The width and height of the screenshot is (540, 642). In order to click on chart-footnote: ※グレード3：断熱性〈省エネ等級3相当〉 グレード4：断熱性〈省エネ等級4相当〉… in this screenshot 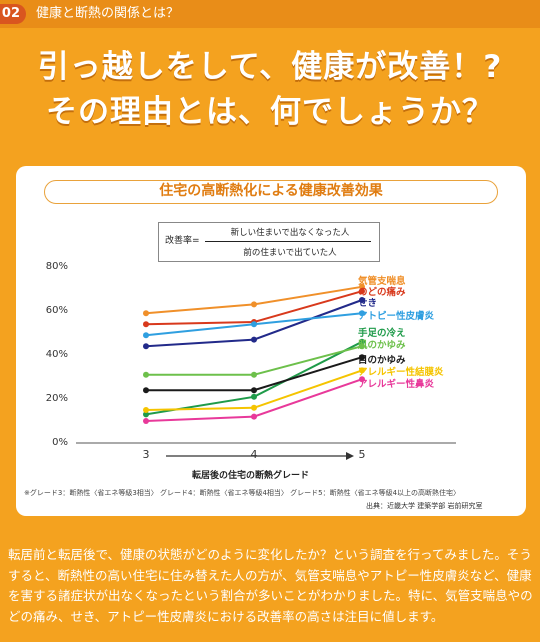, I will do `click(242, 493)`.